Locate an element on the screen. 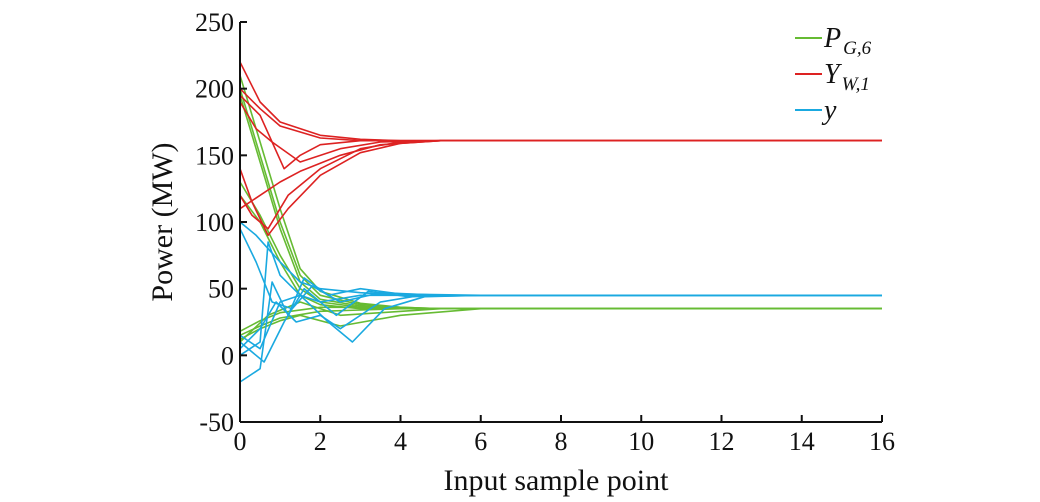 The image size is (1040, 502). x-tick-label: 8 is located at coordinates (561, 441).